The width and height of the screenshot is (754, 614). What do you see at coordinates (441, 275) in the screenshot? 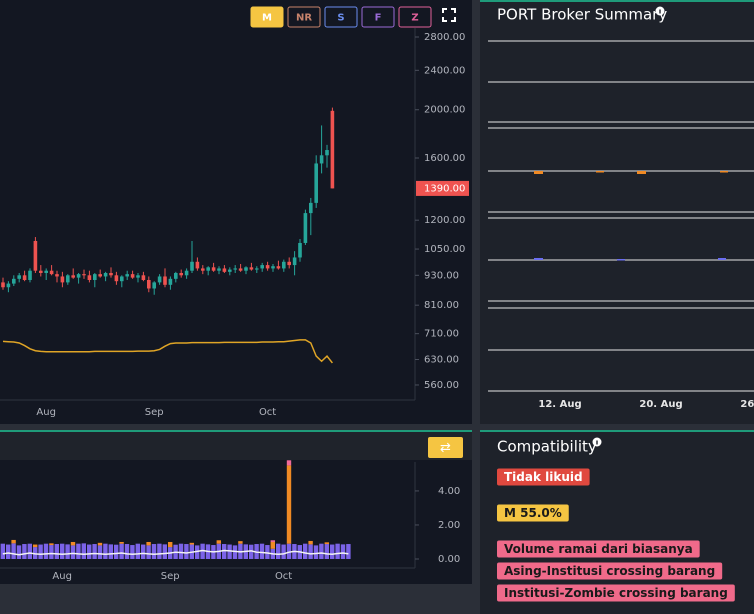
I see `y-tick-label: 930.00` at bounding box center [441, 275].